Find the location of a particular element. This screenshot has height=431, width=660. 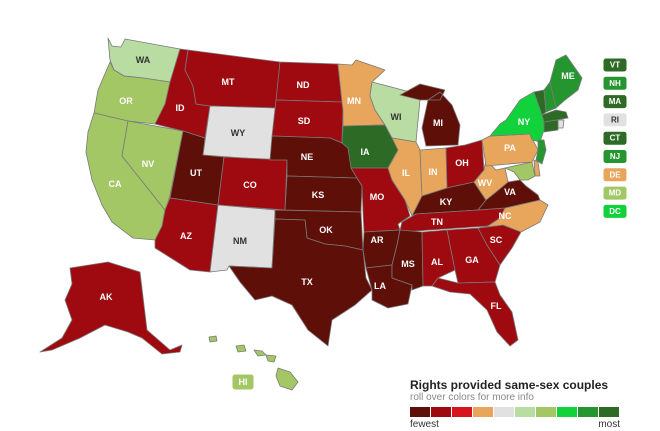

state-nc is located at coordinates (513, 216).